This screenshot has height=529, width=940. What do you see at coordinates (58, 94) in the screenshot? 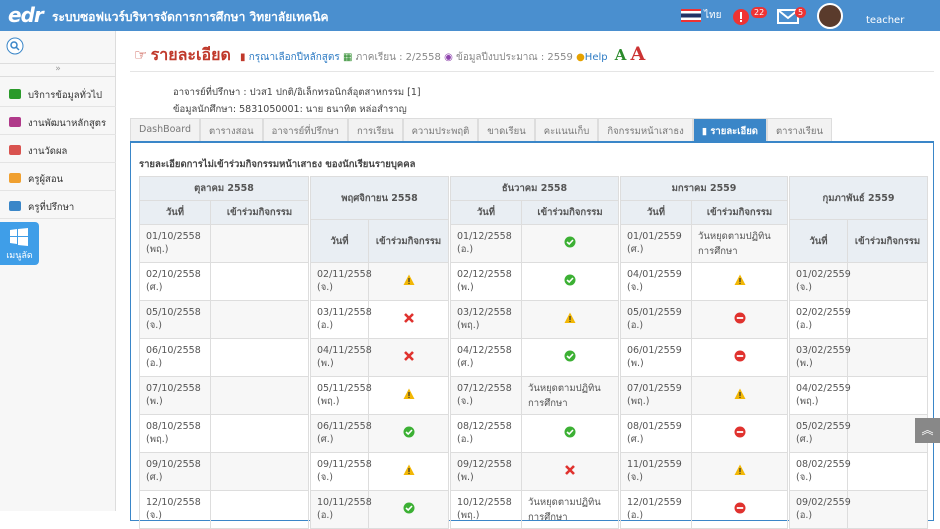
I see `menu-item: บริการข้อมูลทั่วไป` at bounding box center [58, 94].